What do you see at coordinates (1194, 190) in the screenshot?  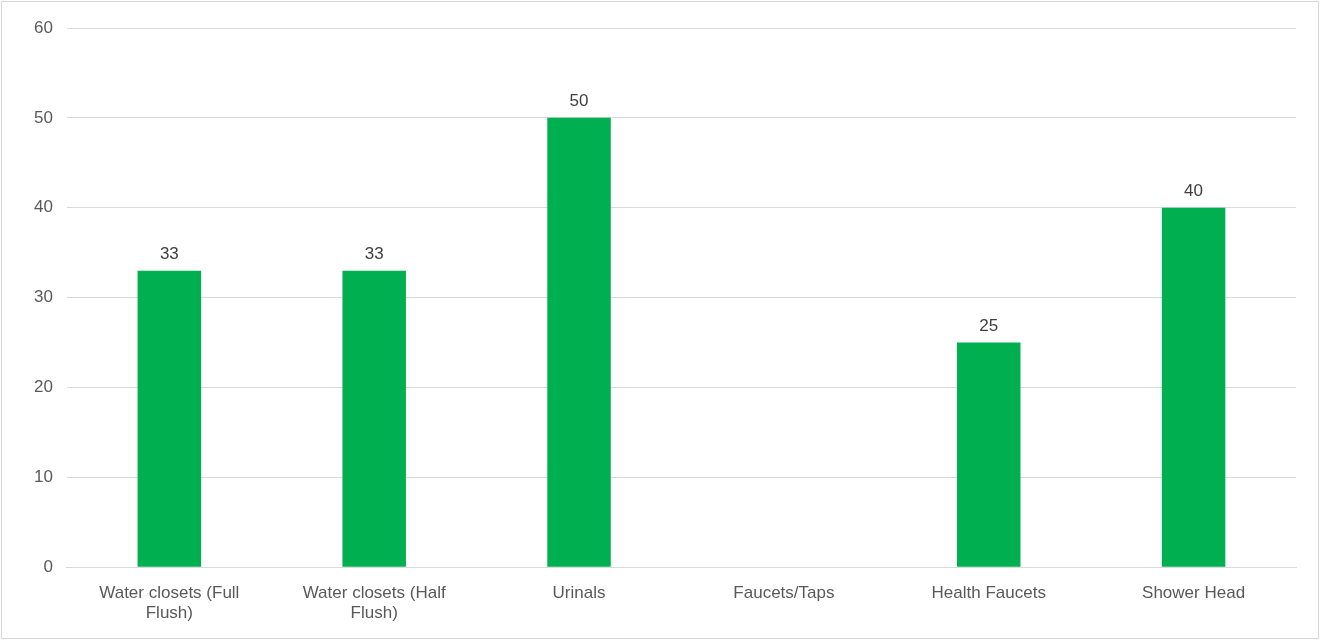 I see `data-label: 40` at bounding box center [1194, 190].